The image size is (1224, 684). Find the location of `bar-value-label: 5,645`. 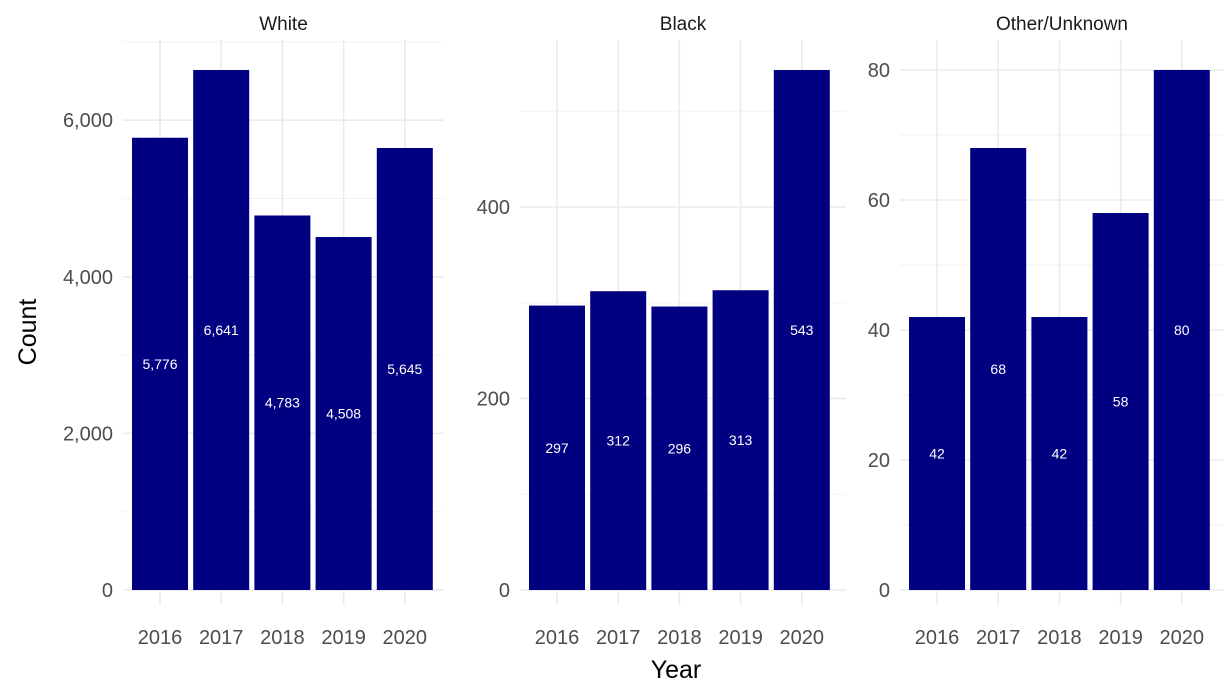

bar-value-label: 5,645 is located at coordinates (404, 369).